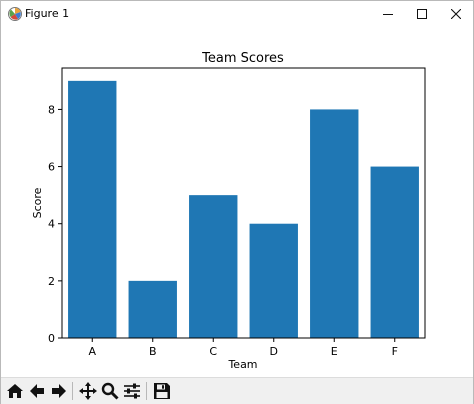 The height and width of the screenshot is (404, 474). Describe the element at coordinates (394, 252) in the screenshot. I see `bar-F` at that location.